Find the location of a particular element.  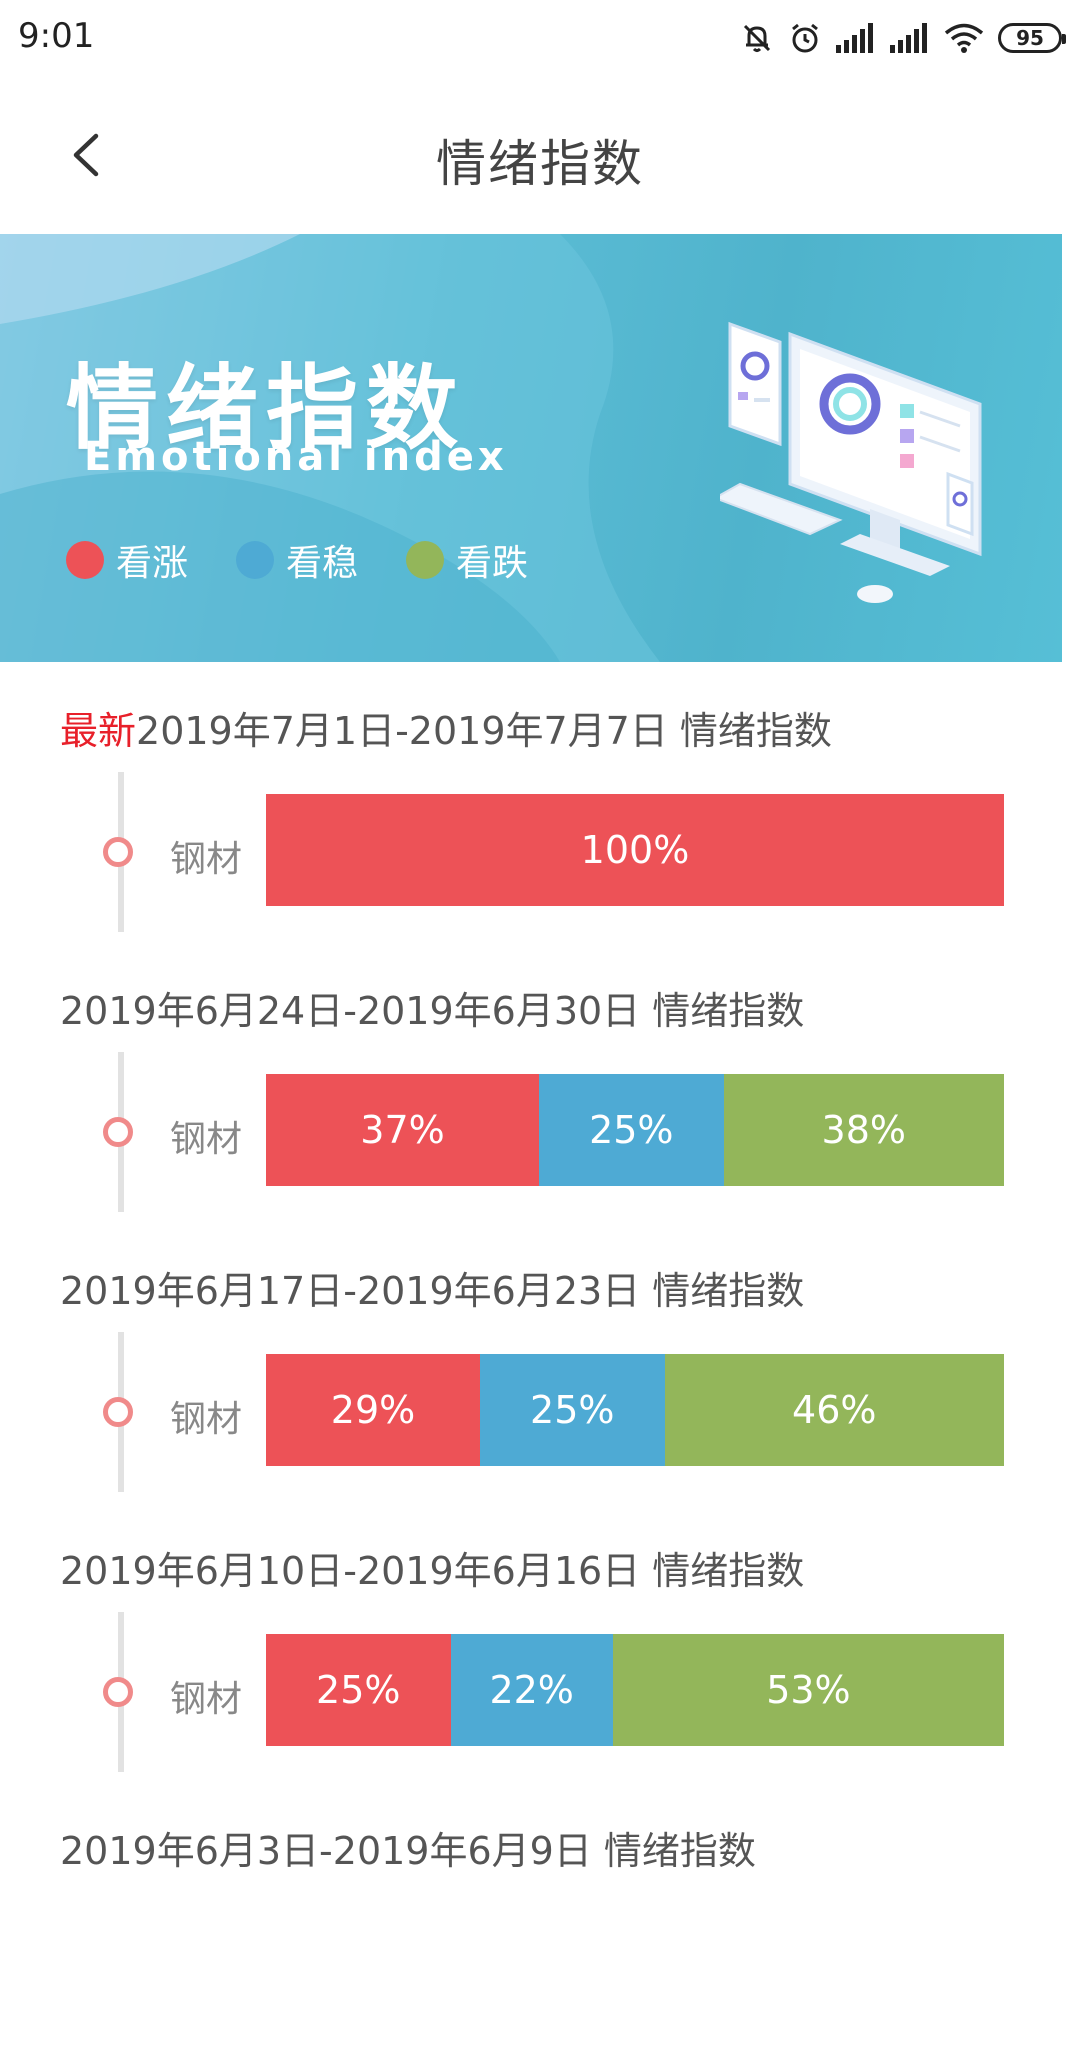

alarm-icon is located at coordinates (805, 38).